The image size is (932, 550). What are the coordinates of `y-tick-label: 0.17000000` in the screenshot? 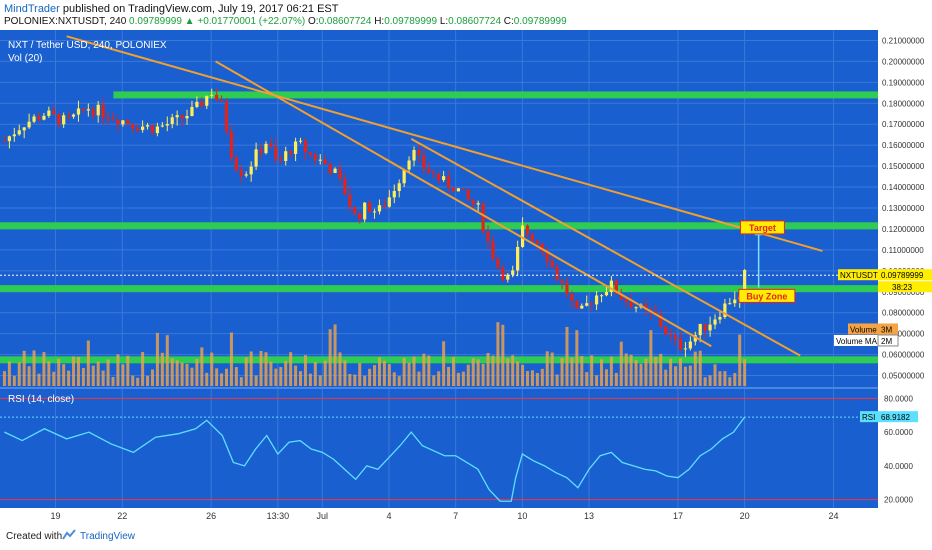 It's located at (903, 124).